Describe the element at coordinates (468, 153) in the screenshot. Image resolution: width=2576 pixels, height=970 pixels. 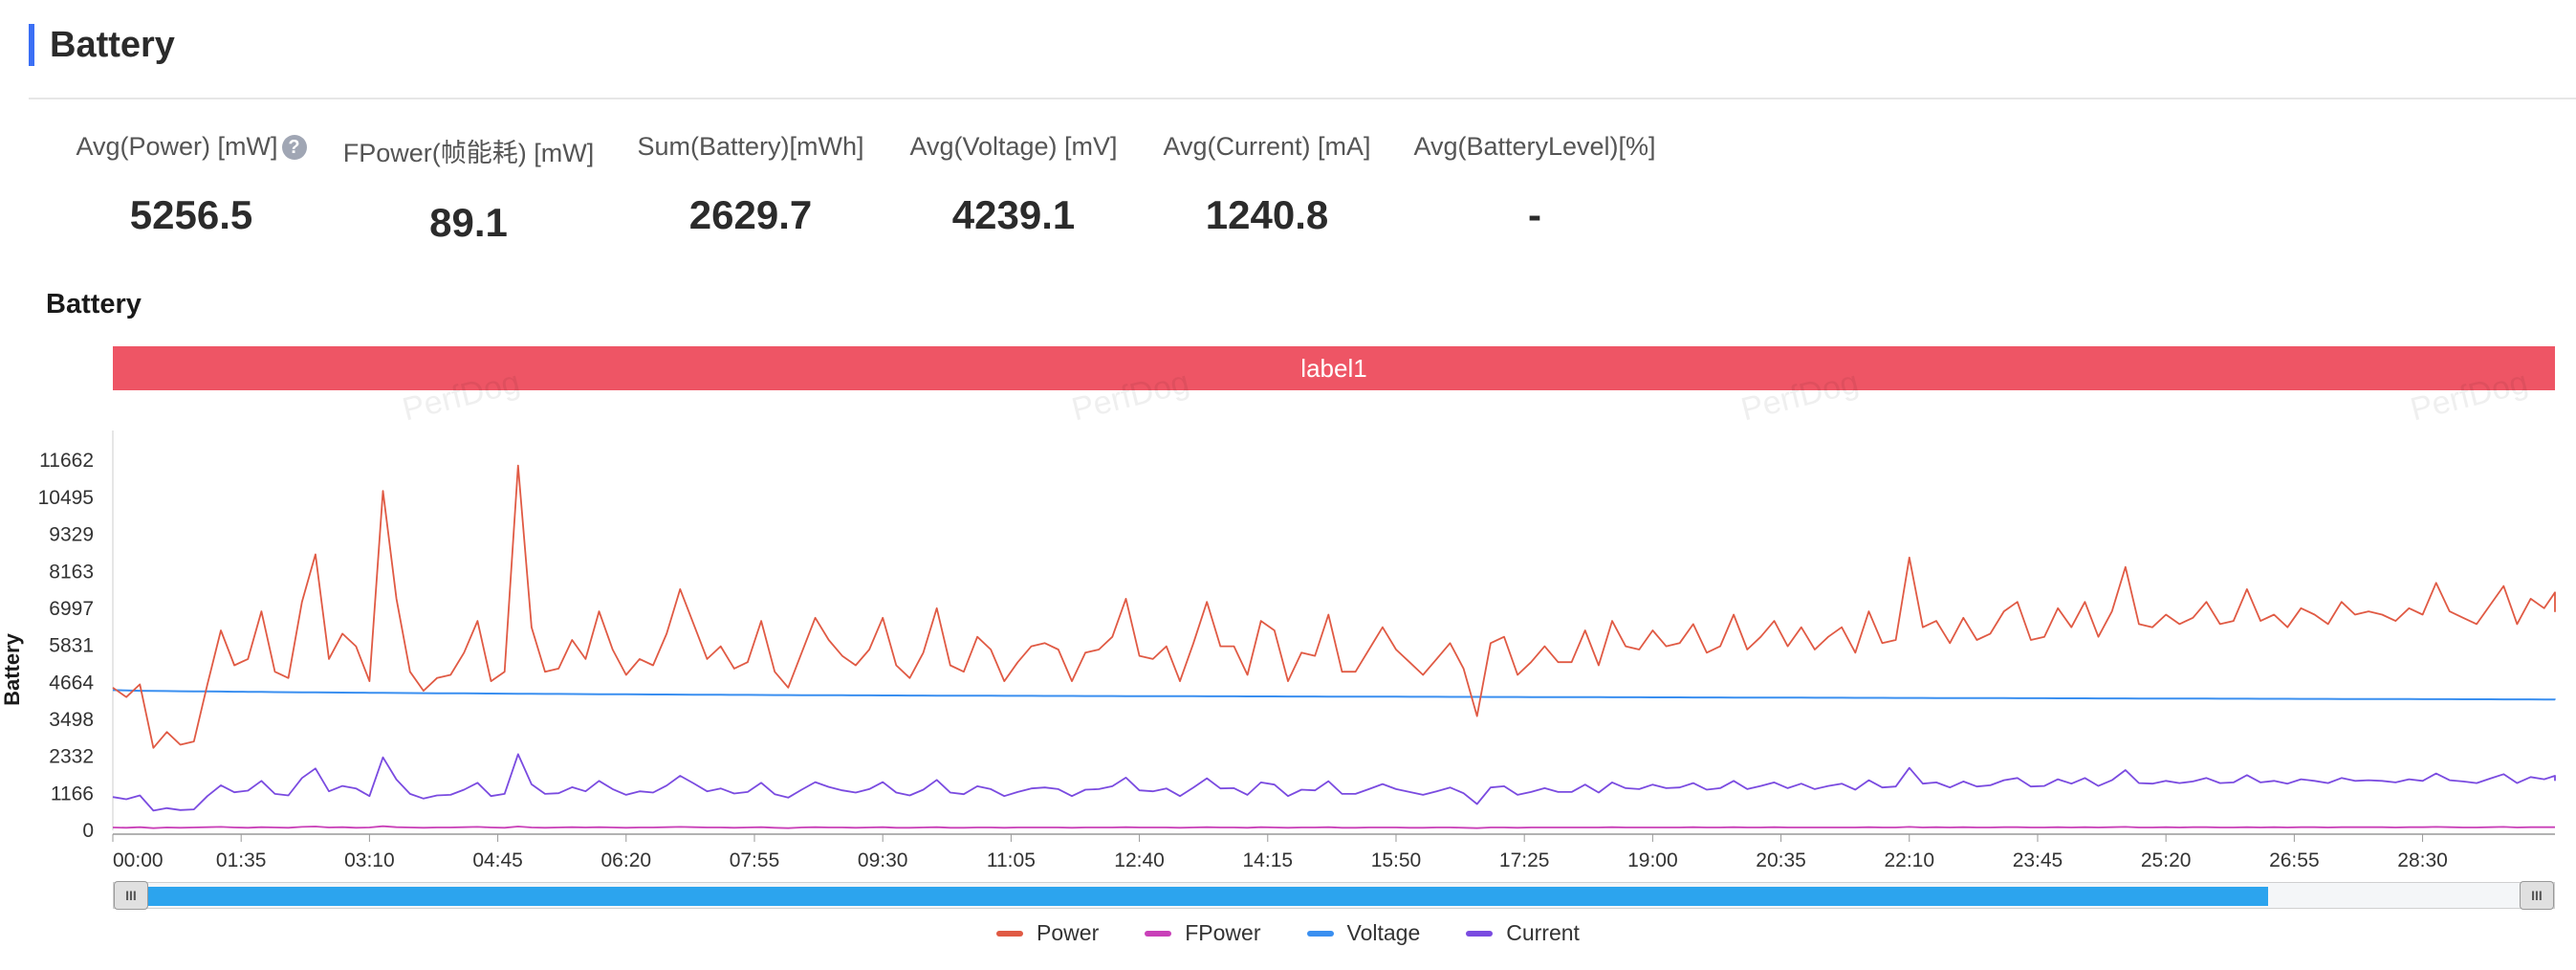
I see `stat-label: FPower(帧能耗) [mW]` at that location.